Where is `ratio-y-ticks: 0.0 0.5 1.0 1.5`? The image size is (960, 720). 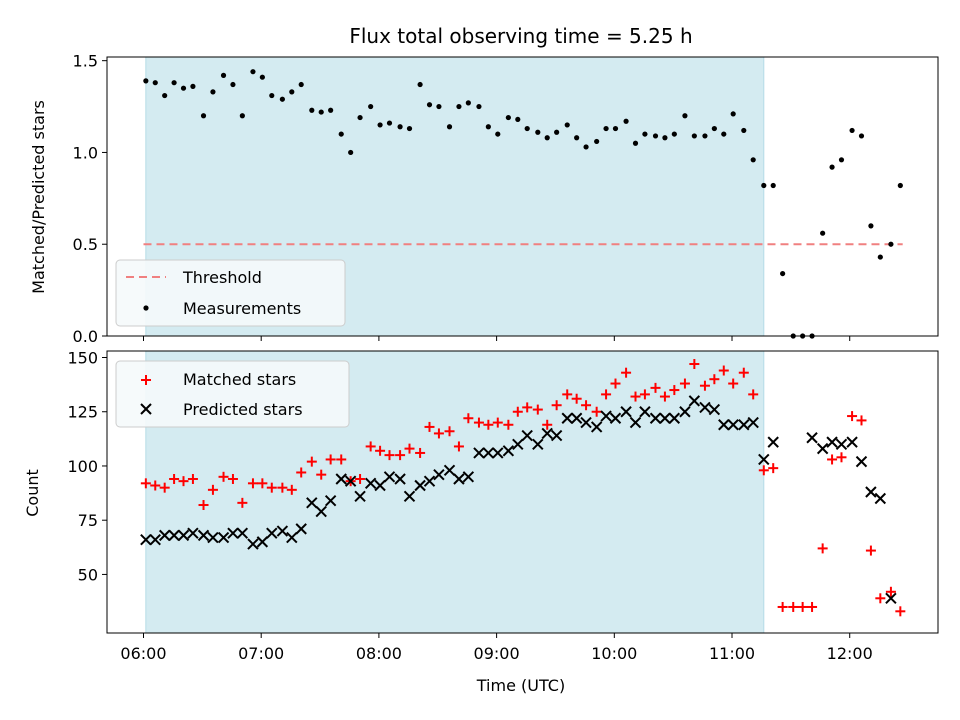
ratio-y-ticks: 0.0 0.5 1.0 1.5 is located at coordinates (90, 199).